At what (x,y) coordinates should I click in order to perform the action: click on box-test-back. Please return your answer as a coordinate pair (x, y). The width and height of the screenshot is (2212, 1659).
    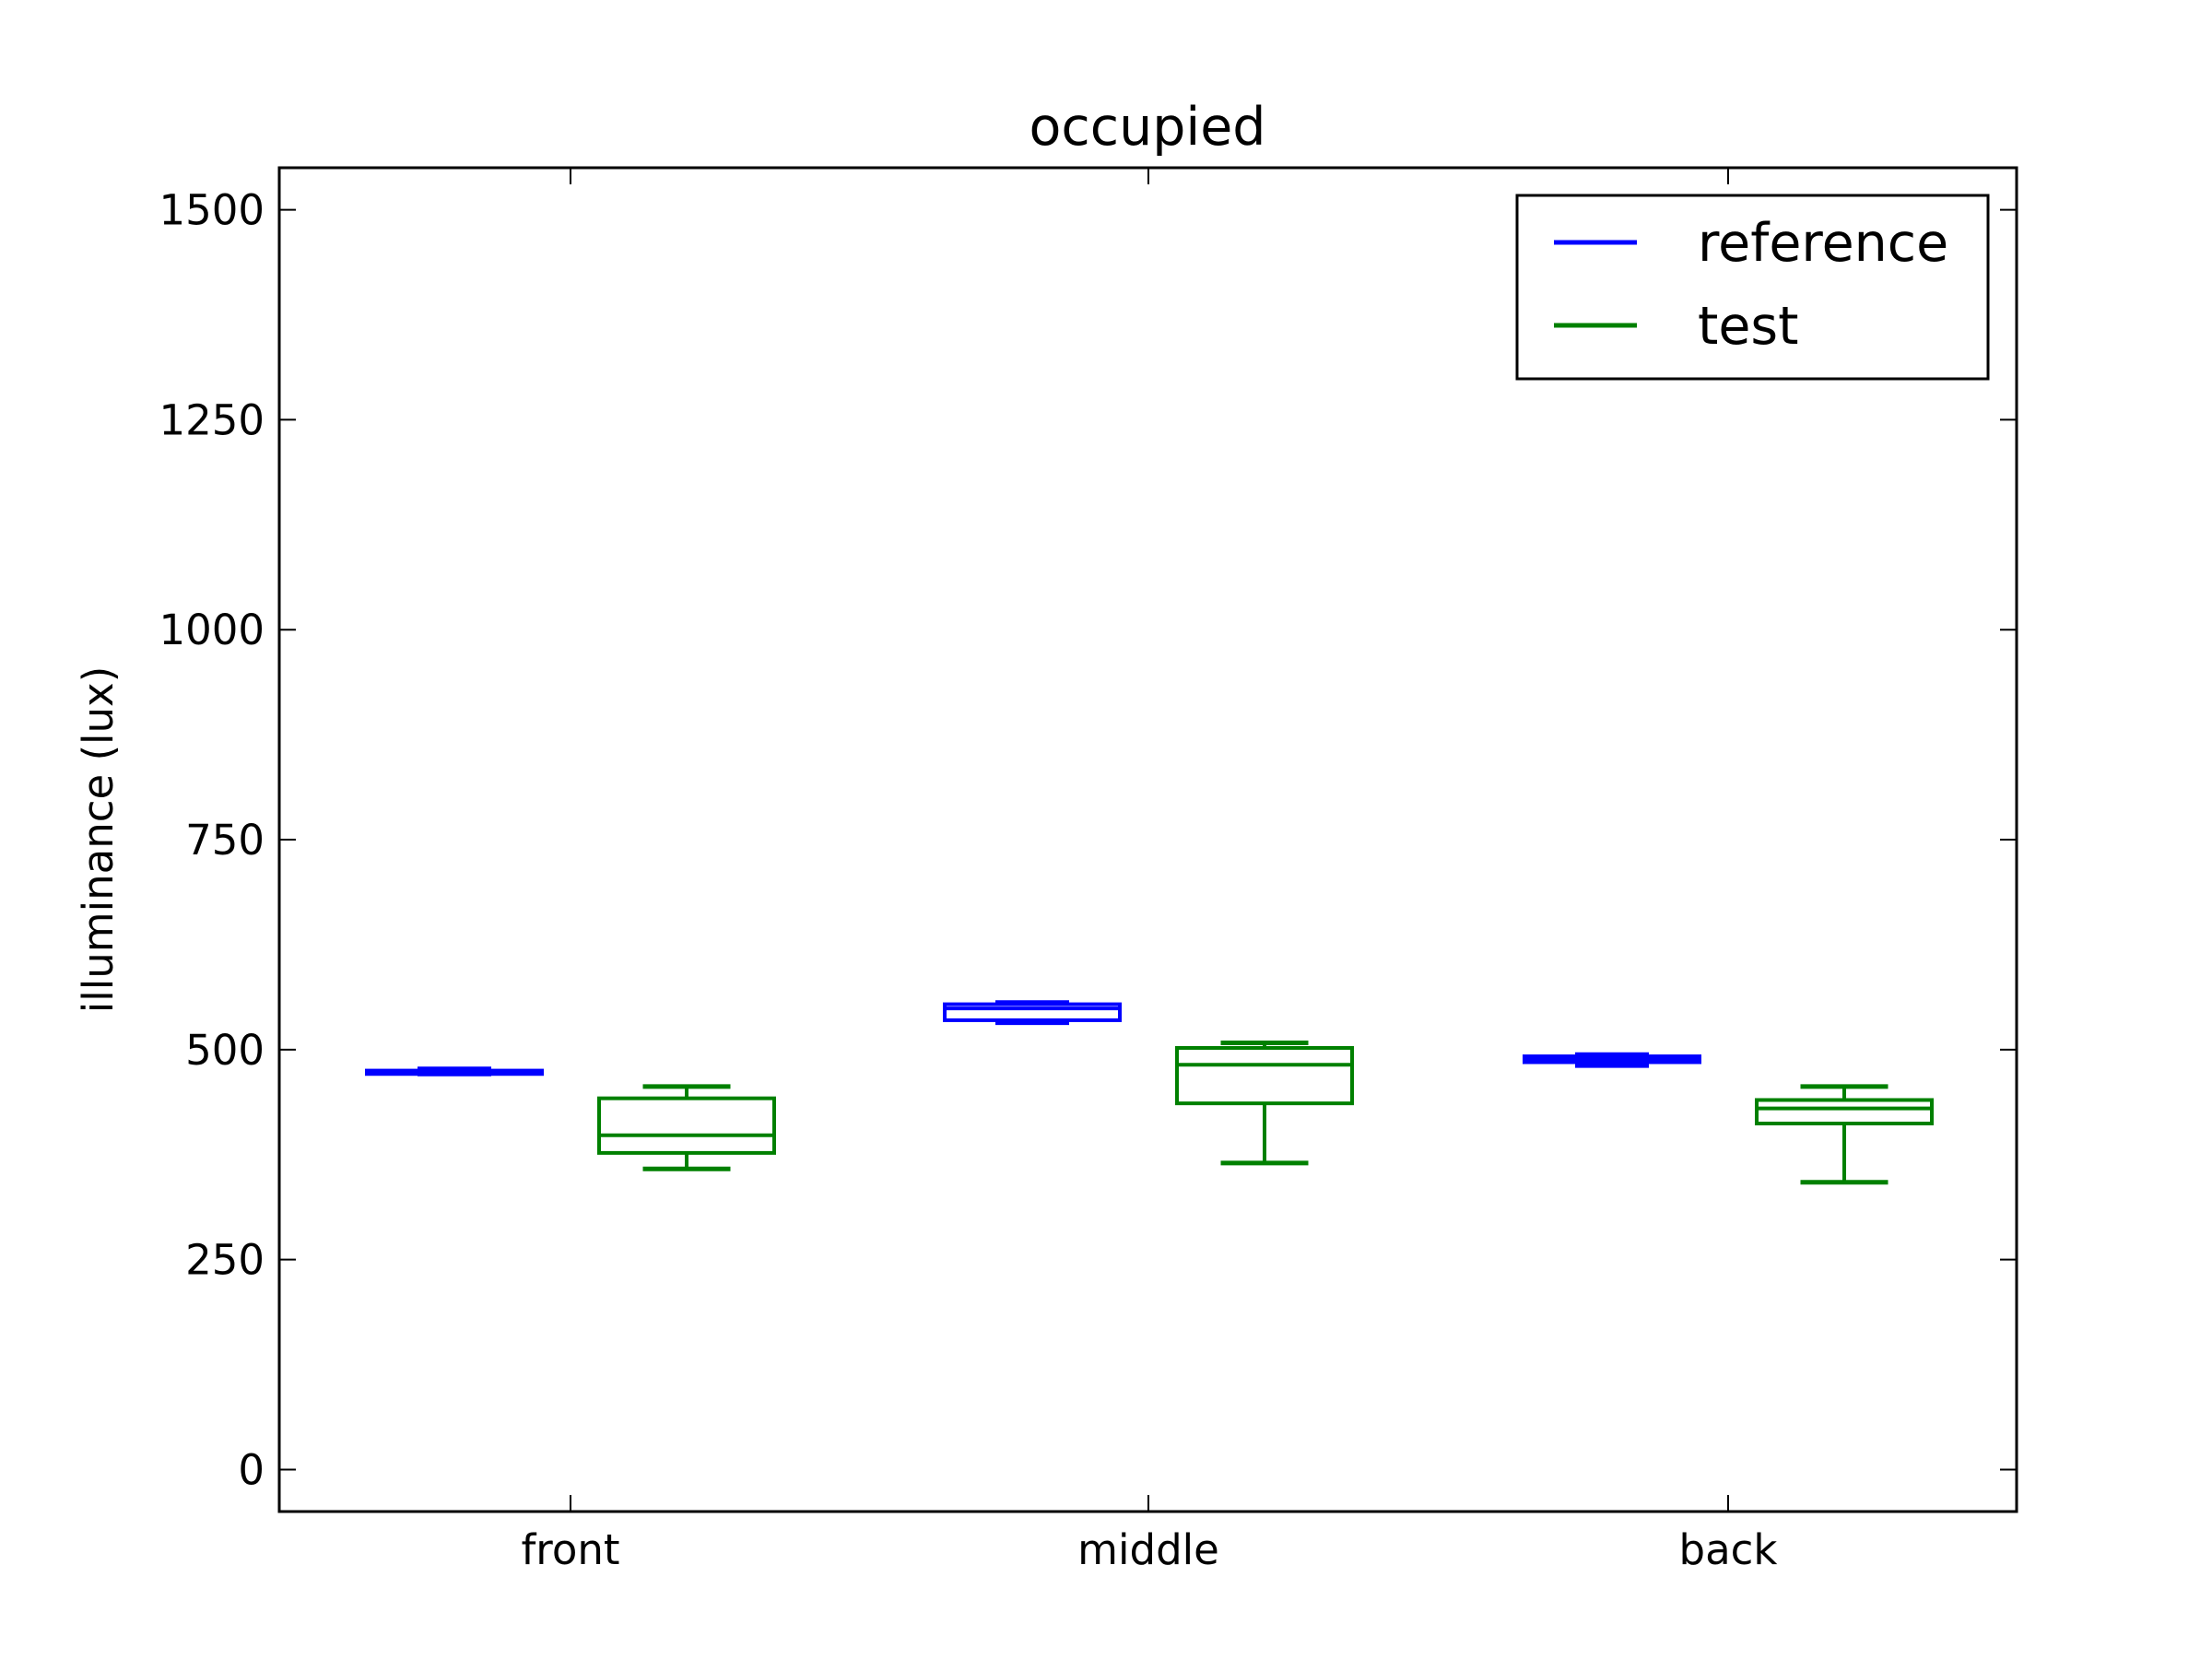
    Looking at the image, I should click on (1844, 1134).